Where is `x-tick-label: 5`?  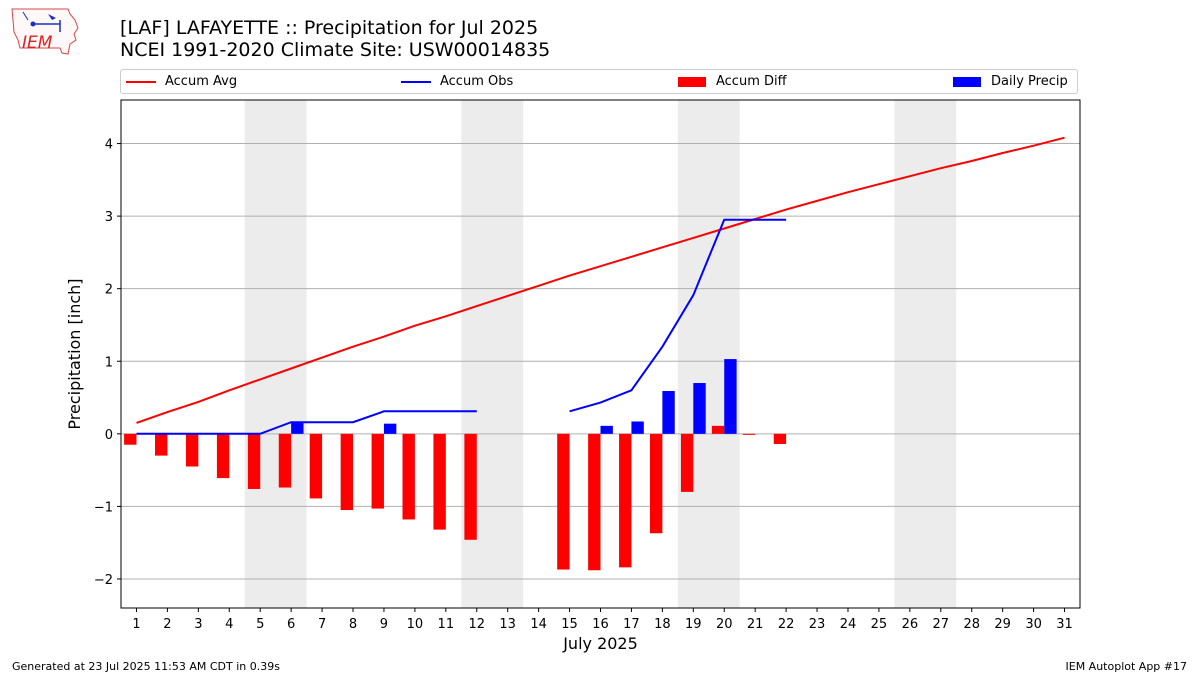 x-tick-label: 5 is located at coordinates (260, 624).